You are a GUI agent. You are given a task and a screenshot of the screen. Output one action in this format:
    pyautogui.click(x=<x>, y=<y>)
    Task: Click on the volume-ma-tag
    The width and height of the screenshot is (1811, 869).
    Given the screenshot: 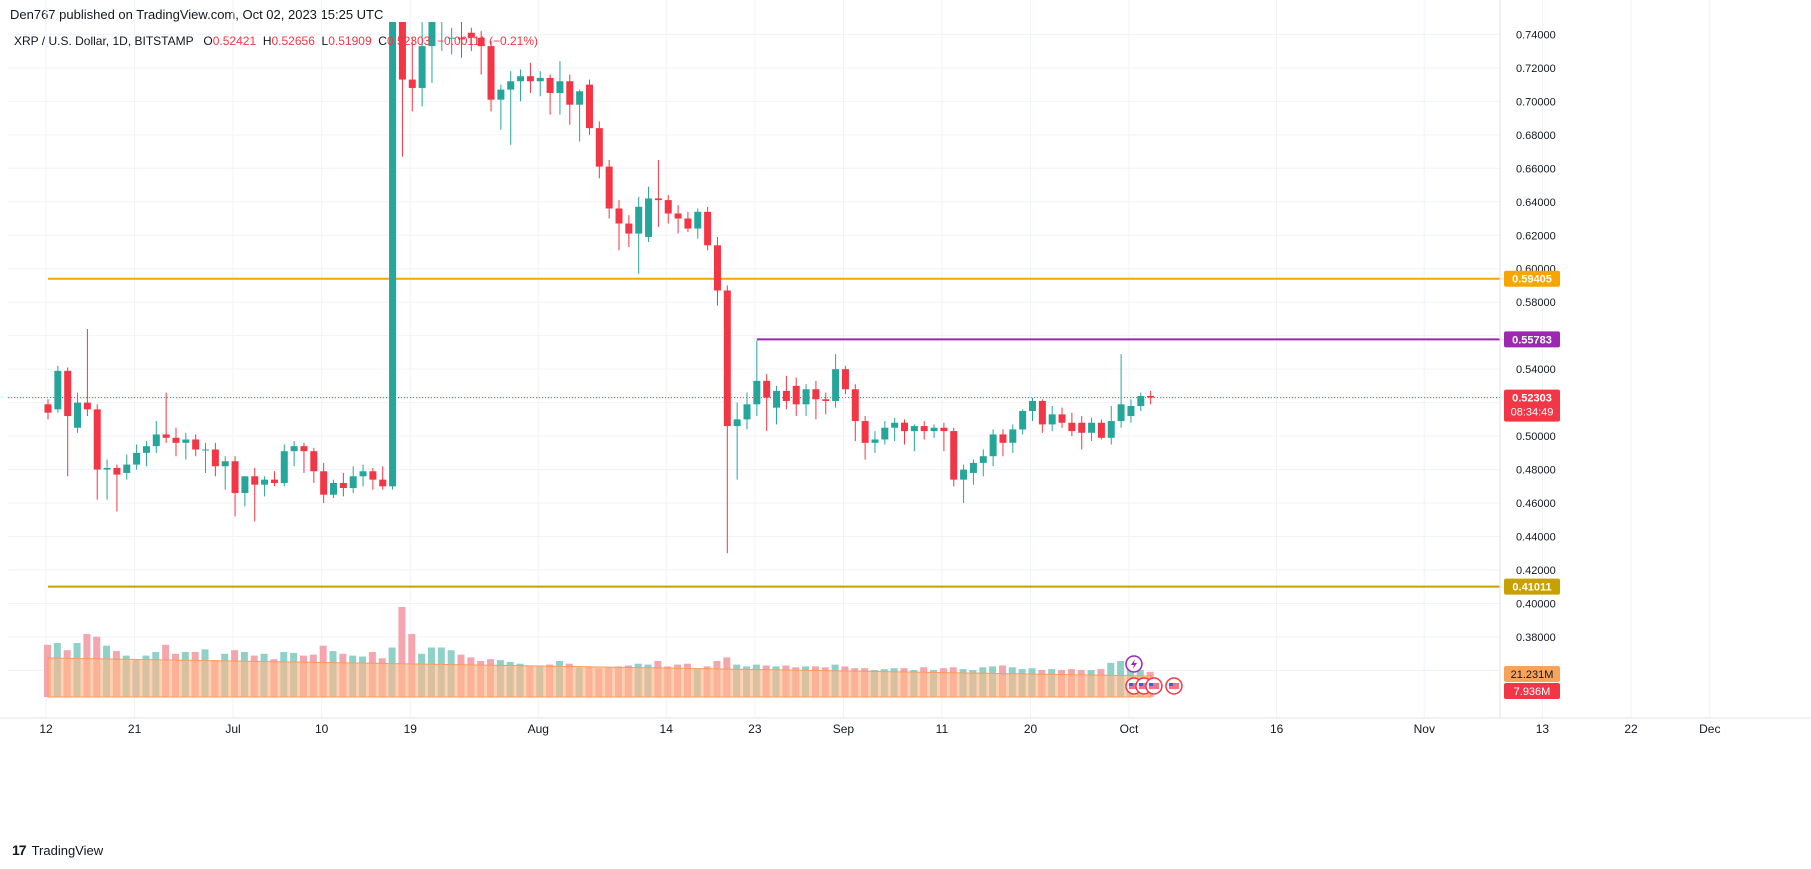 What is the action you would take?
    pyautogui.click(x=1532, y=674)
    